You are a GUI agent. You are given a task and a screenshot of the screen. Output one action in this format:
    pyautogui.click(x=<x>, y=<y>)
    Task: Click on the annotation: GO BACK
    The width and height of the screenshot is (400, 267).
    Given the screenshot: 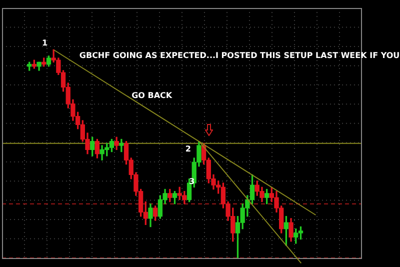 What is the action you would take?
    pyautogui.click(x=152, y=95)
    